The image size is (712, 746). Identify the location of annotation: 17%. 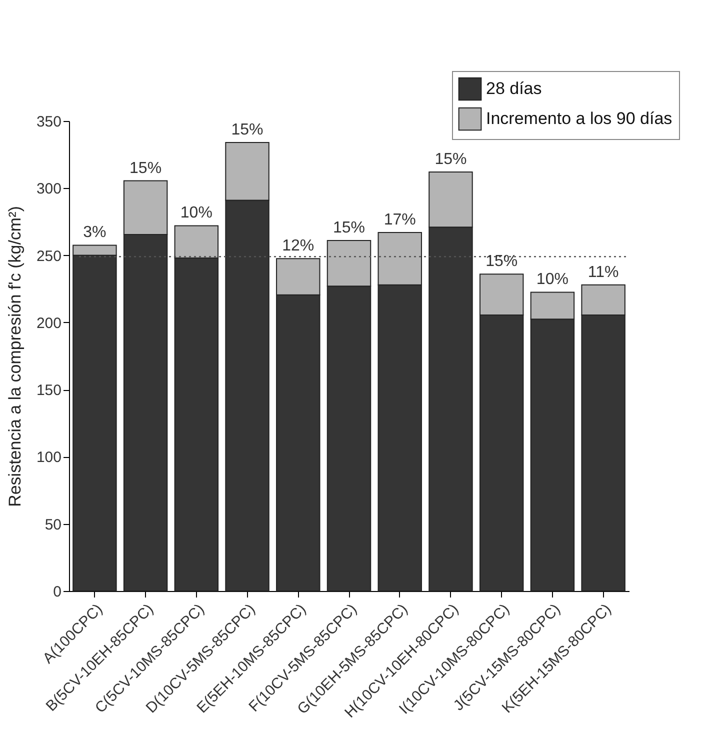
(400, 219).